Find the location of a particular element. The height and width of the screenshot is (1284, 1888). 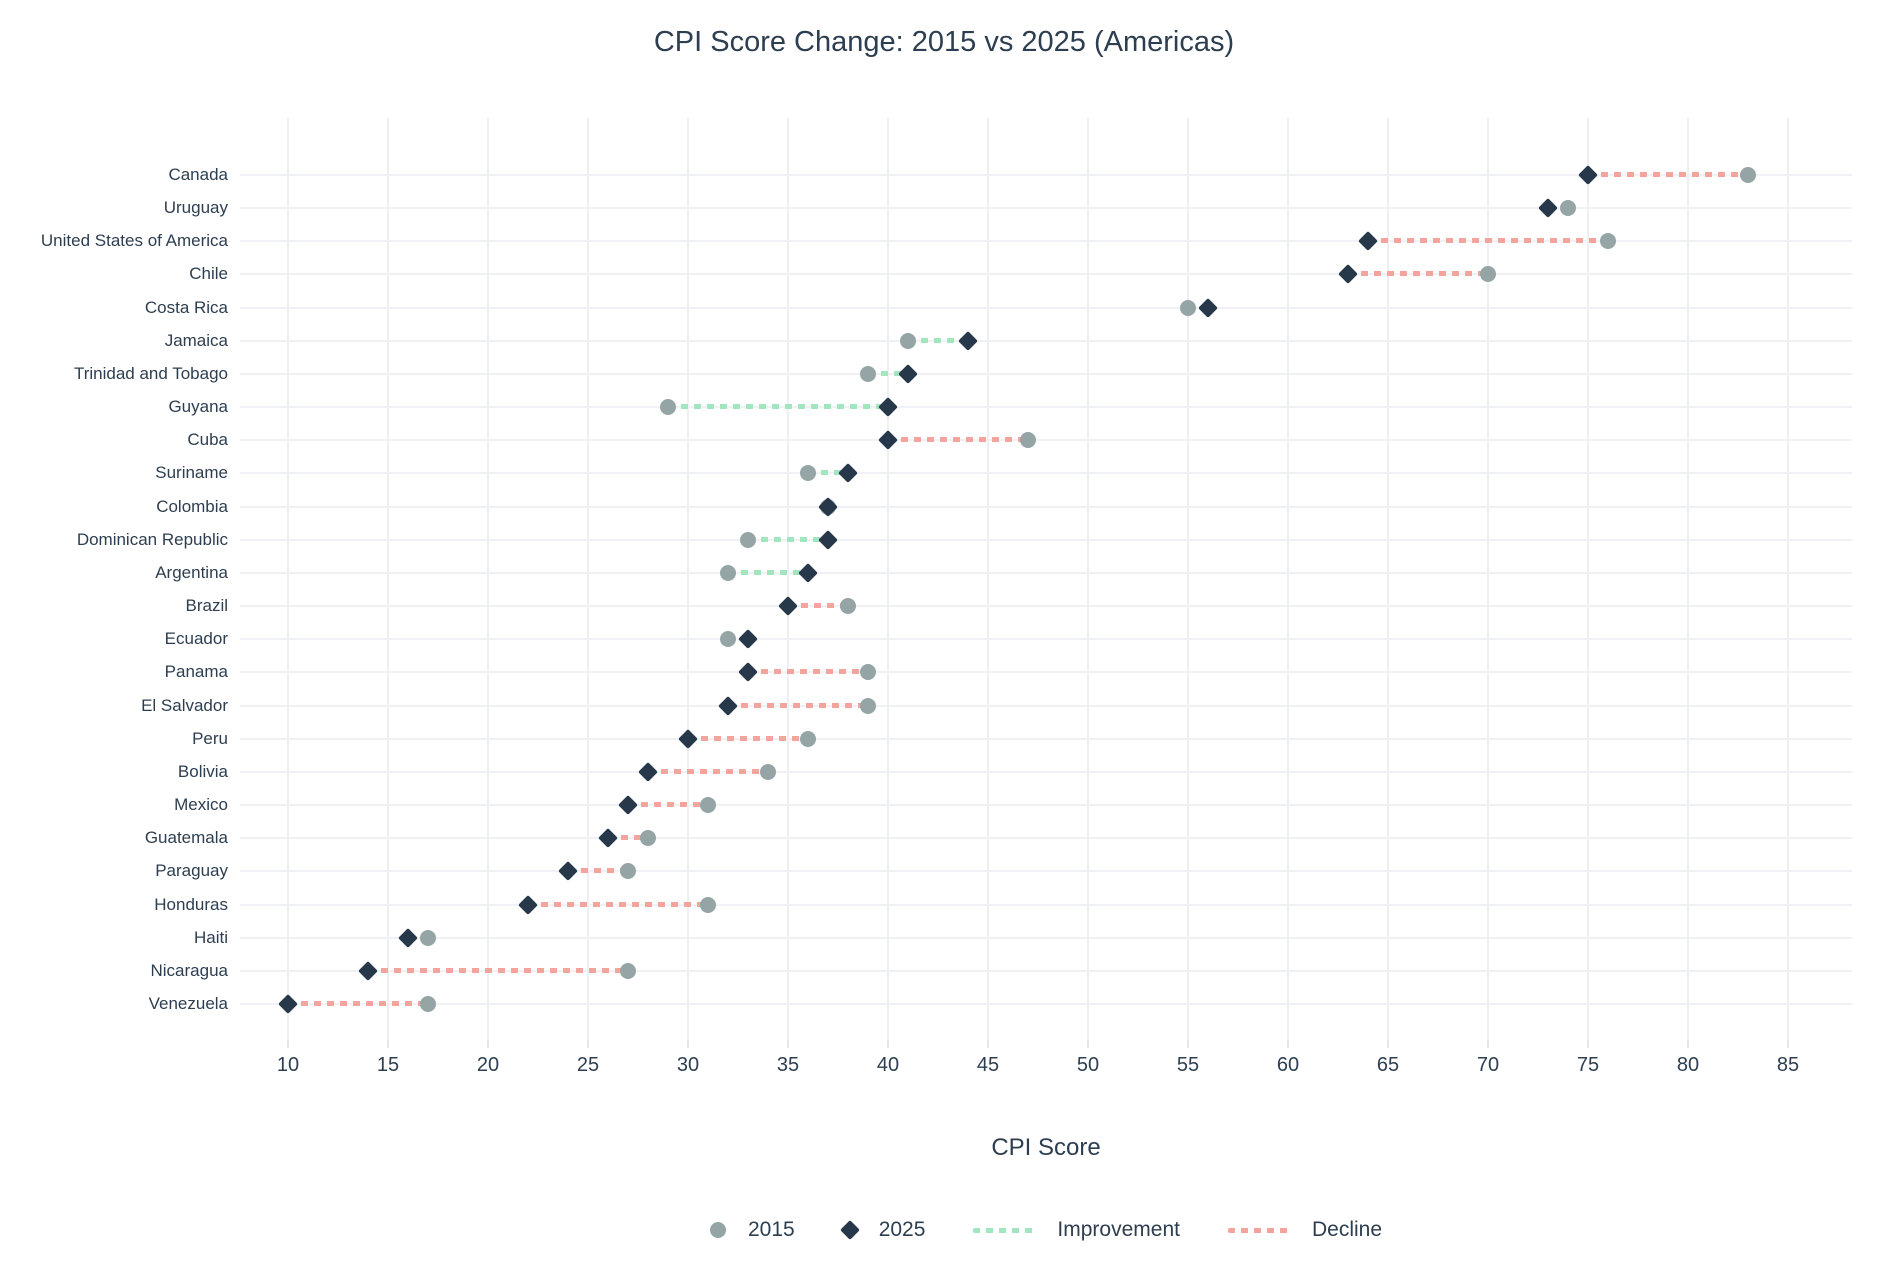

legend-item-2015: 2015 is located at coordinates (752, 1230).